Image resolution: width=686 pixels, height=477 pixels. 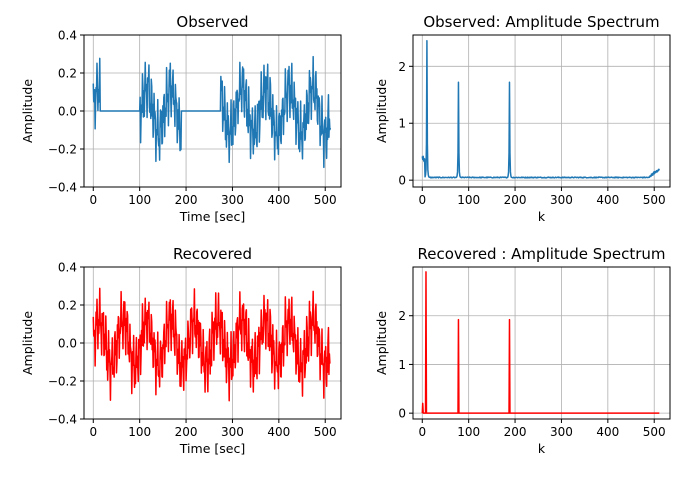 I want to click on chart-title: Recovered : Amplitude Spectrum, so click(x=541, y=254).